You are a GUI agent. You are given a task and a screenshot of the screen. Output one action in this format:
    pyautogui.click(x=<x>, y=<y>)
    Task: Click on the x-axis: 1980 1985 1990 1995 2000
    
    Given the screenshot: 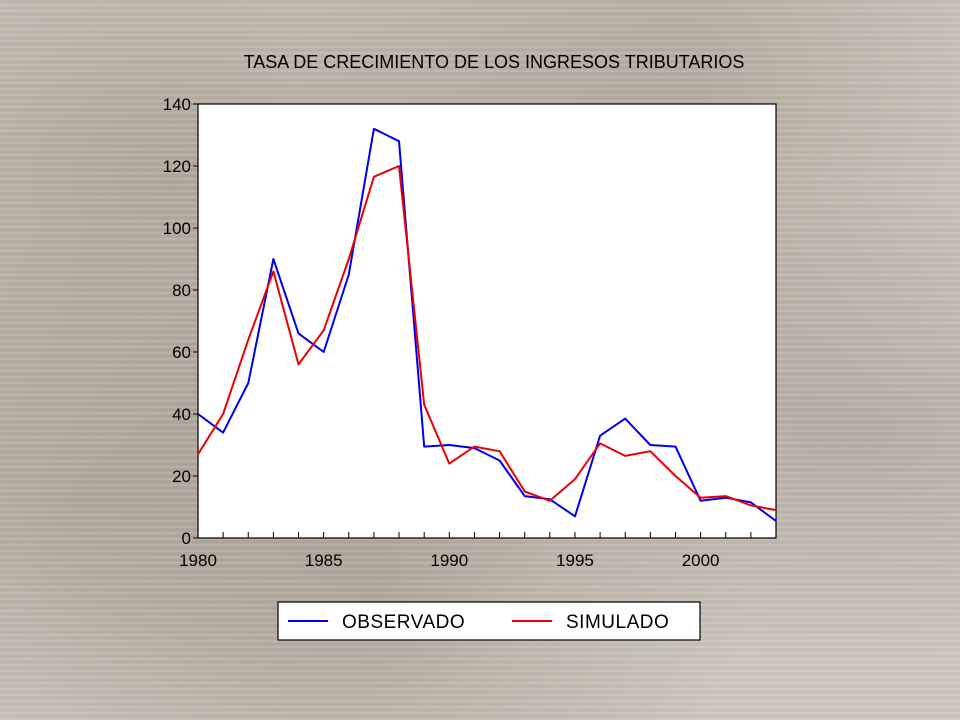 What is the action you would take?
    pyautogui.click(x=478, y=551)
    